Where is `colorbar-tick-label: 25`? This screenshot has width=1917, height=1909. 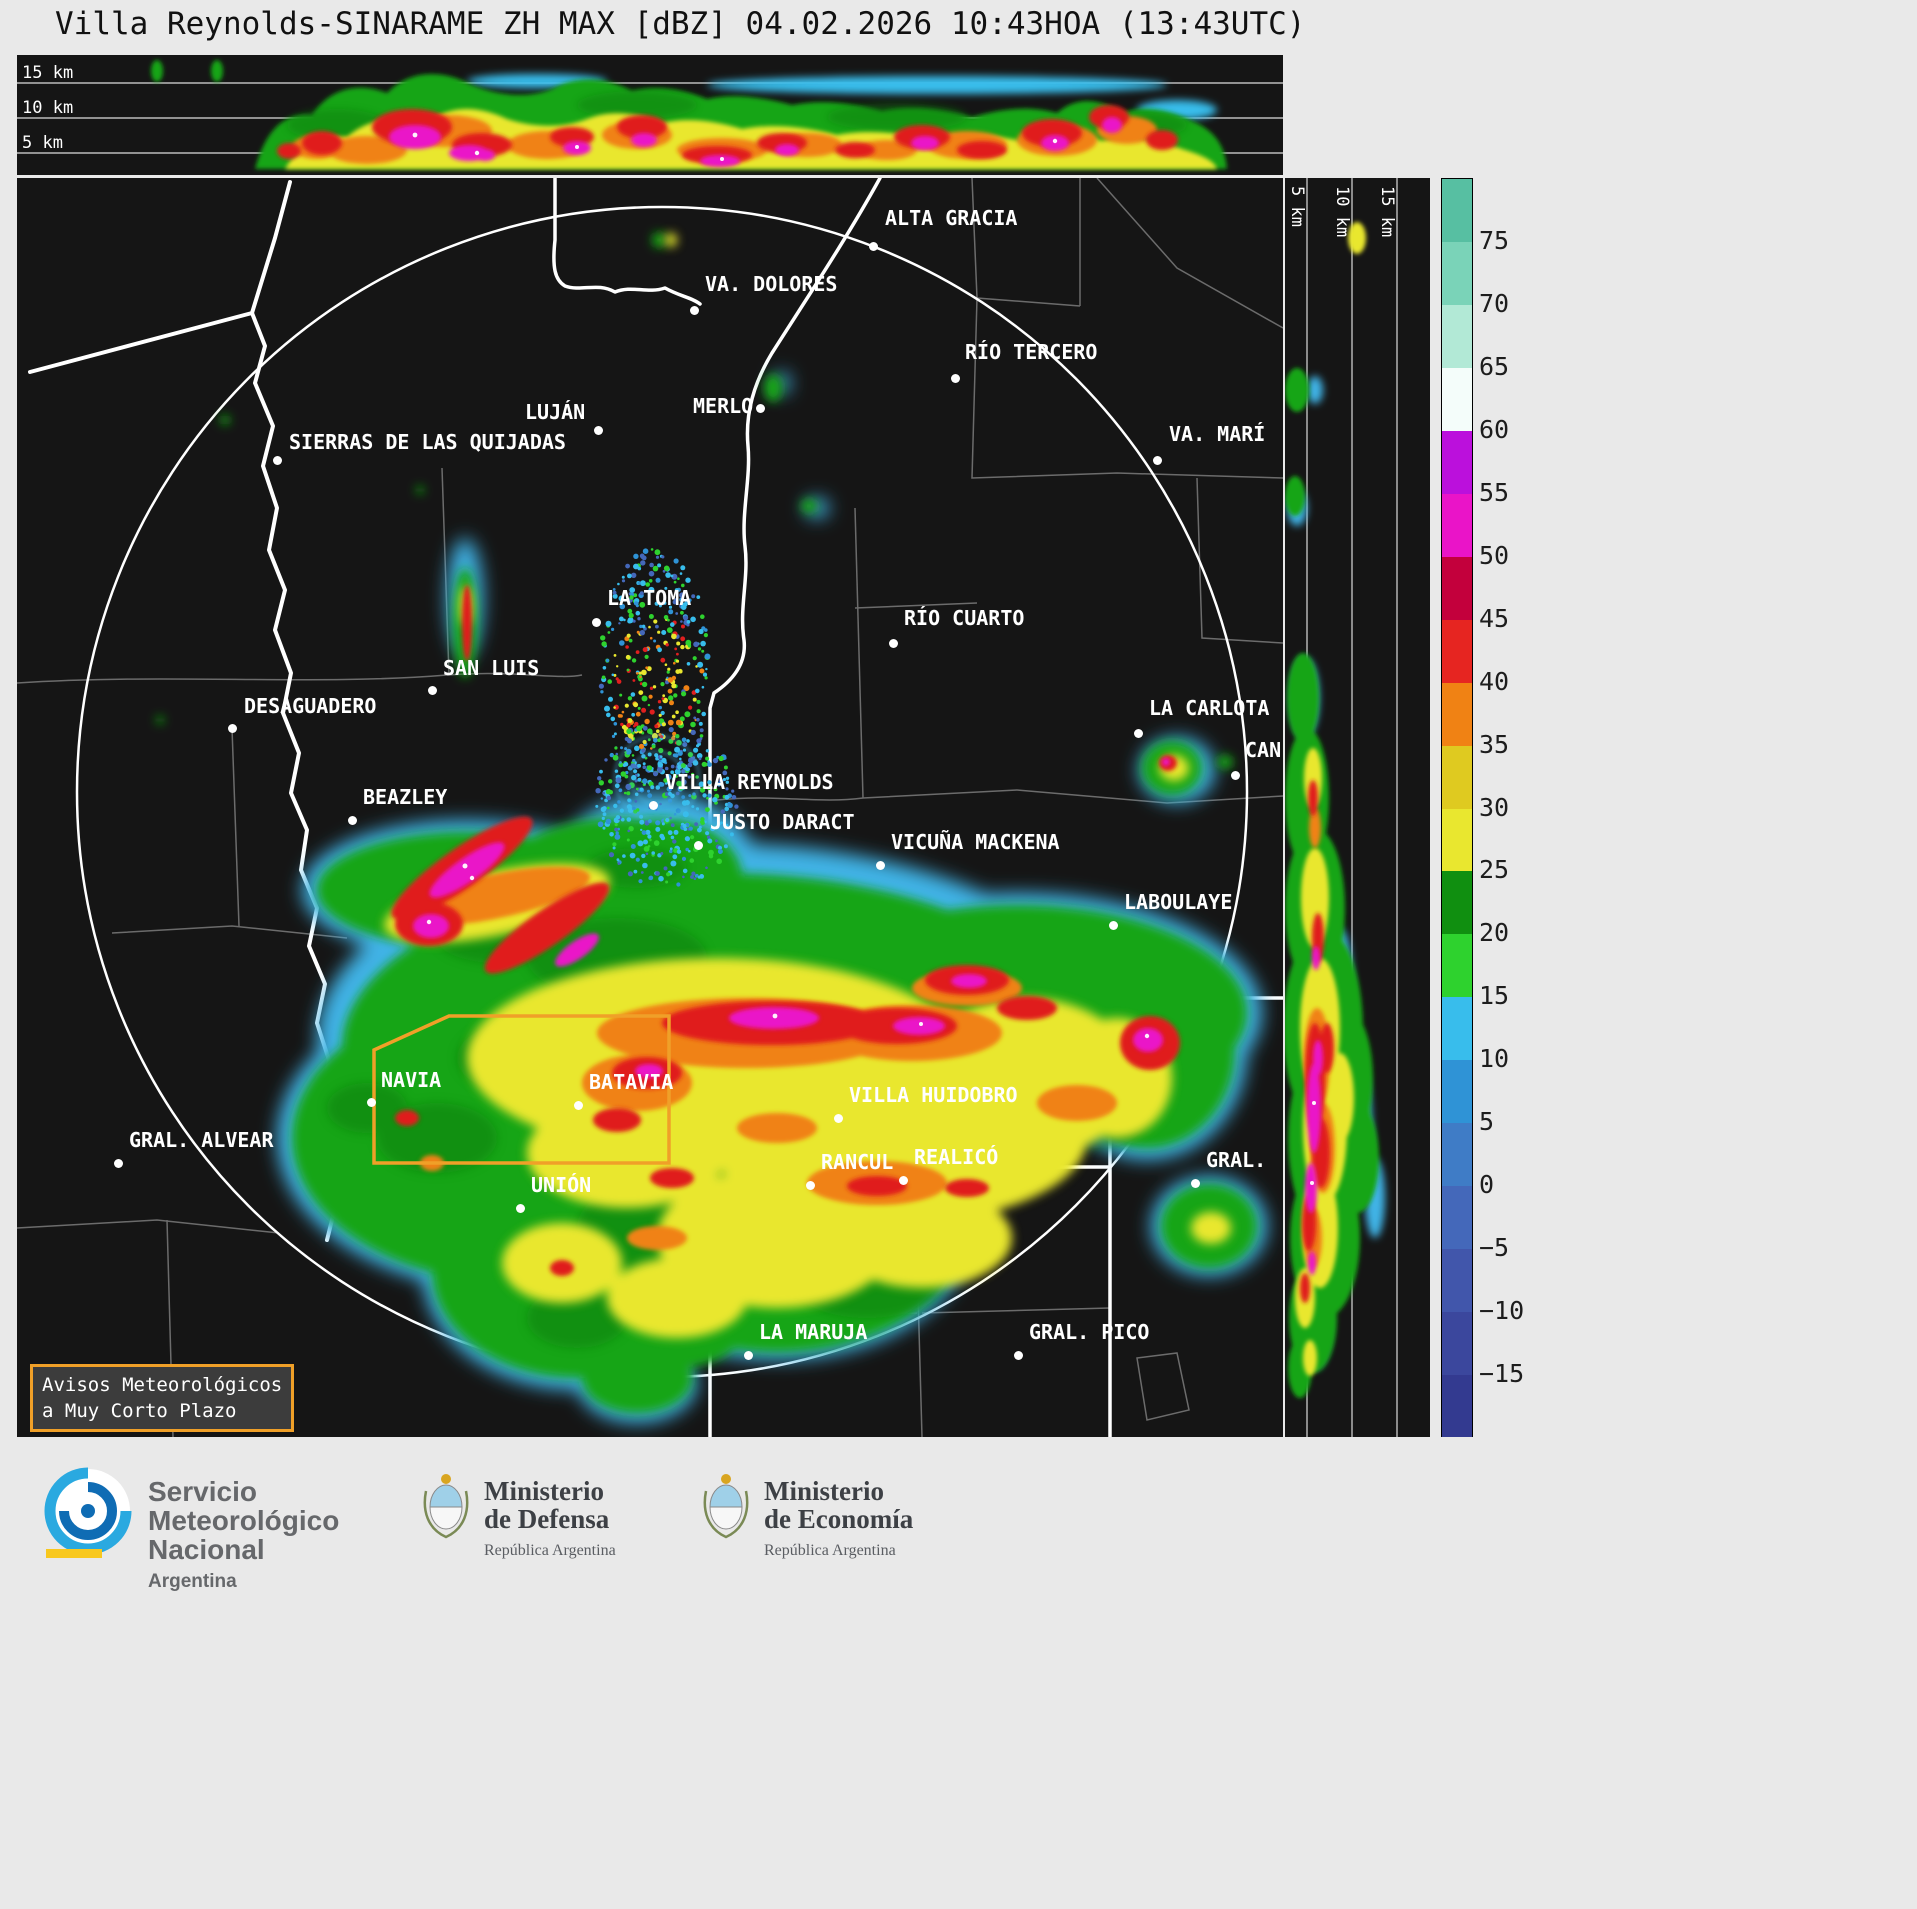
colorbar-tick-label: 25 is located at coordinates (1494, 870).